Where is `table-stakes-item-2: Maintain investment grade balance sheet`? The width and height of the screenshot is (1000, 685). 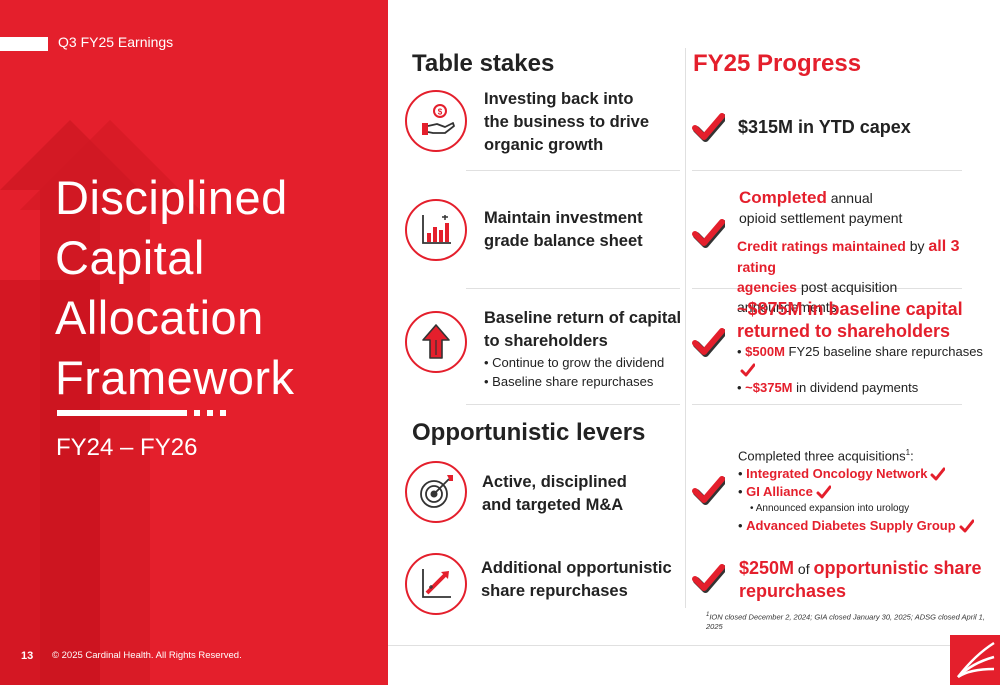
table-stakes-item-2: Maintain investment grade balance sheet is located at coordinates (563, 230).